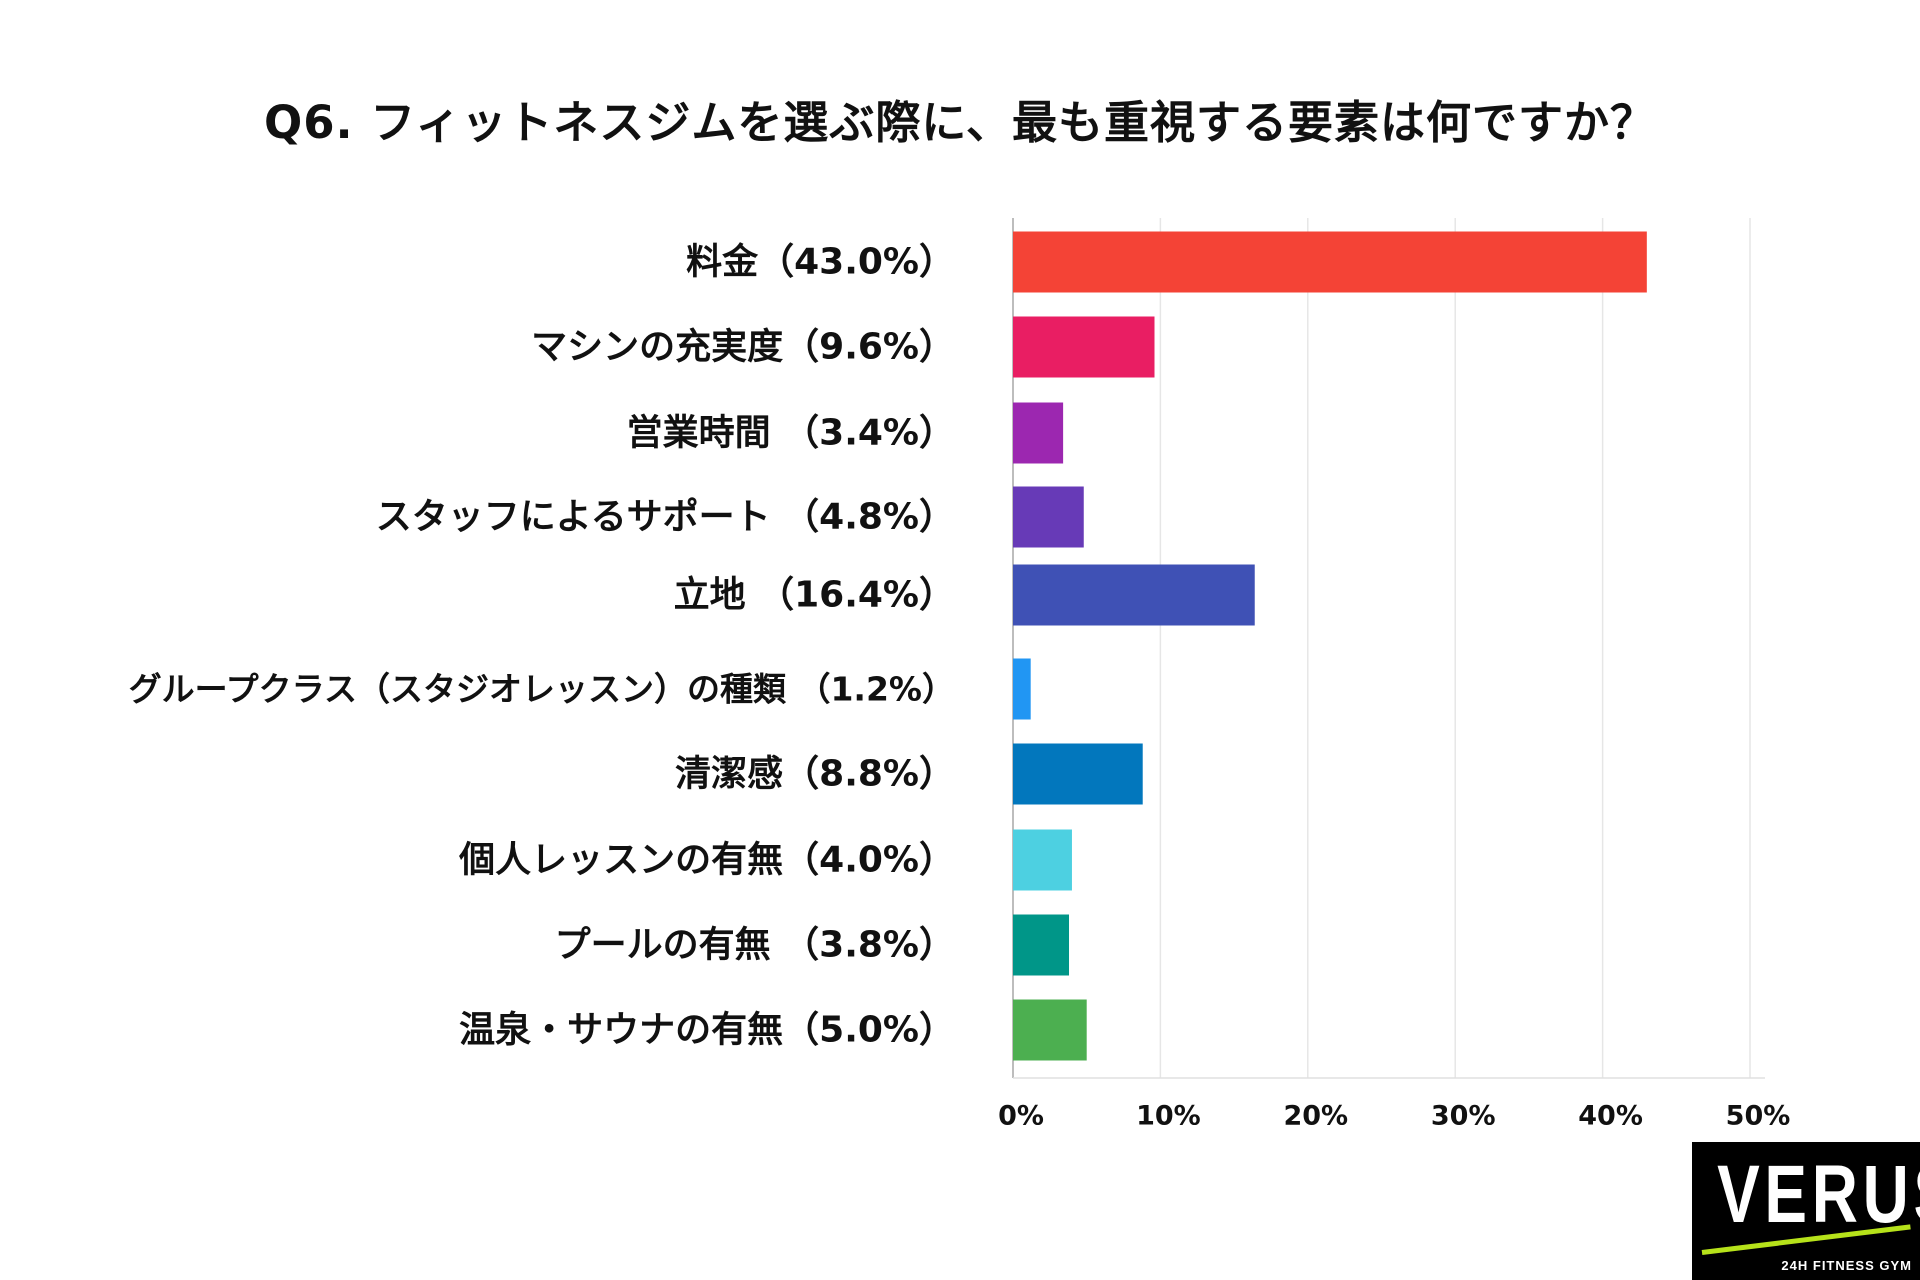 This screenshot has width=1920, height=1280. I want to click on x-tick-label-0: 0%, so click(1021, 1116).